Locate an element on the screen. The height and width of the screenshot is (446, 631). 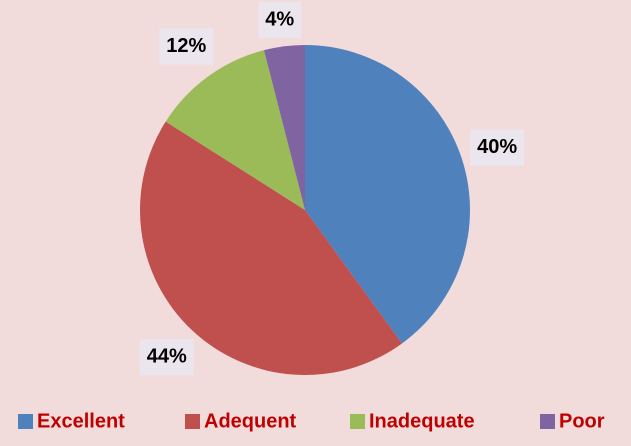
data-label: 12% is located at coordinates (186, 46).